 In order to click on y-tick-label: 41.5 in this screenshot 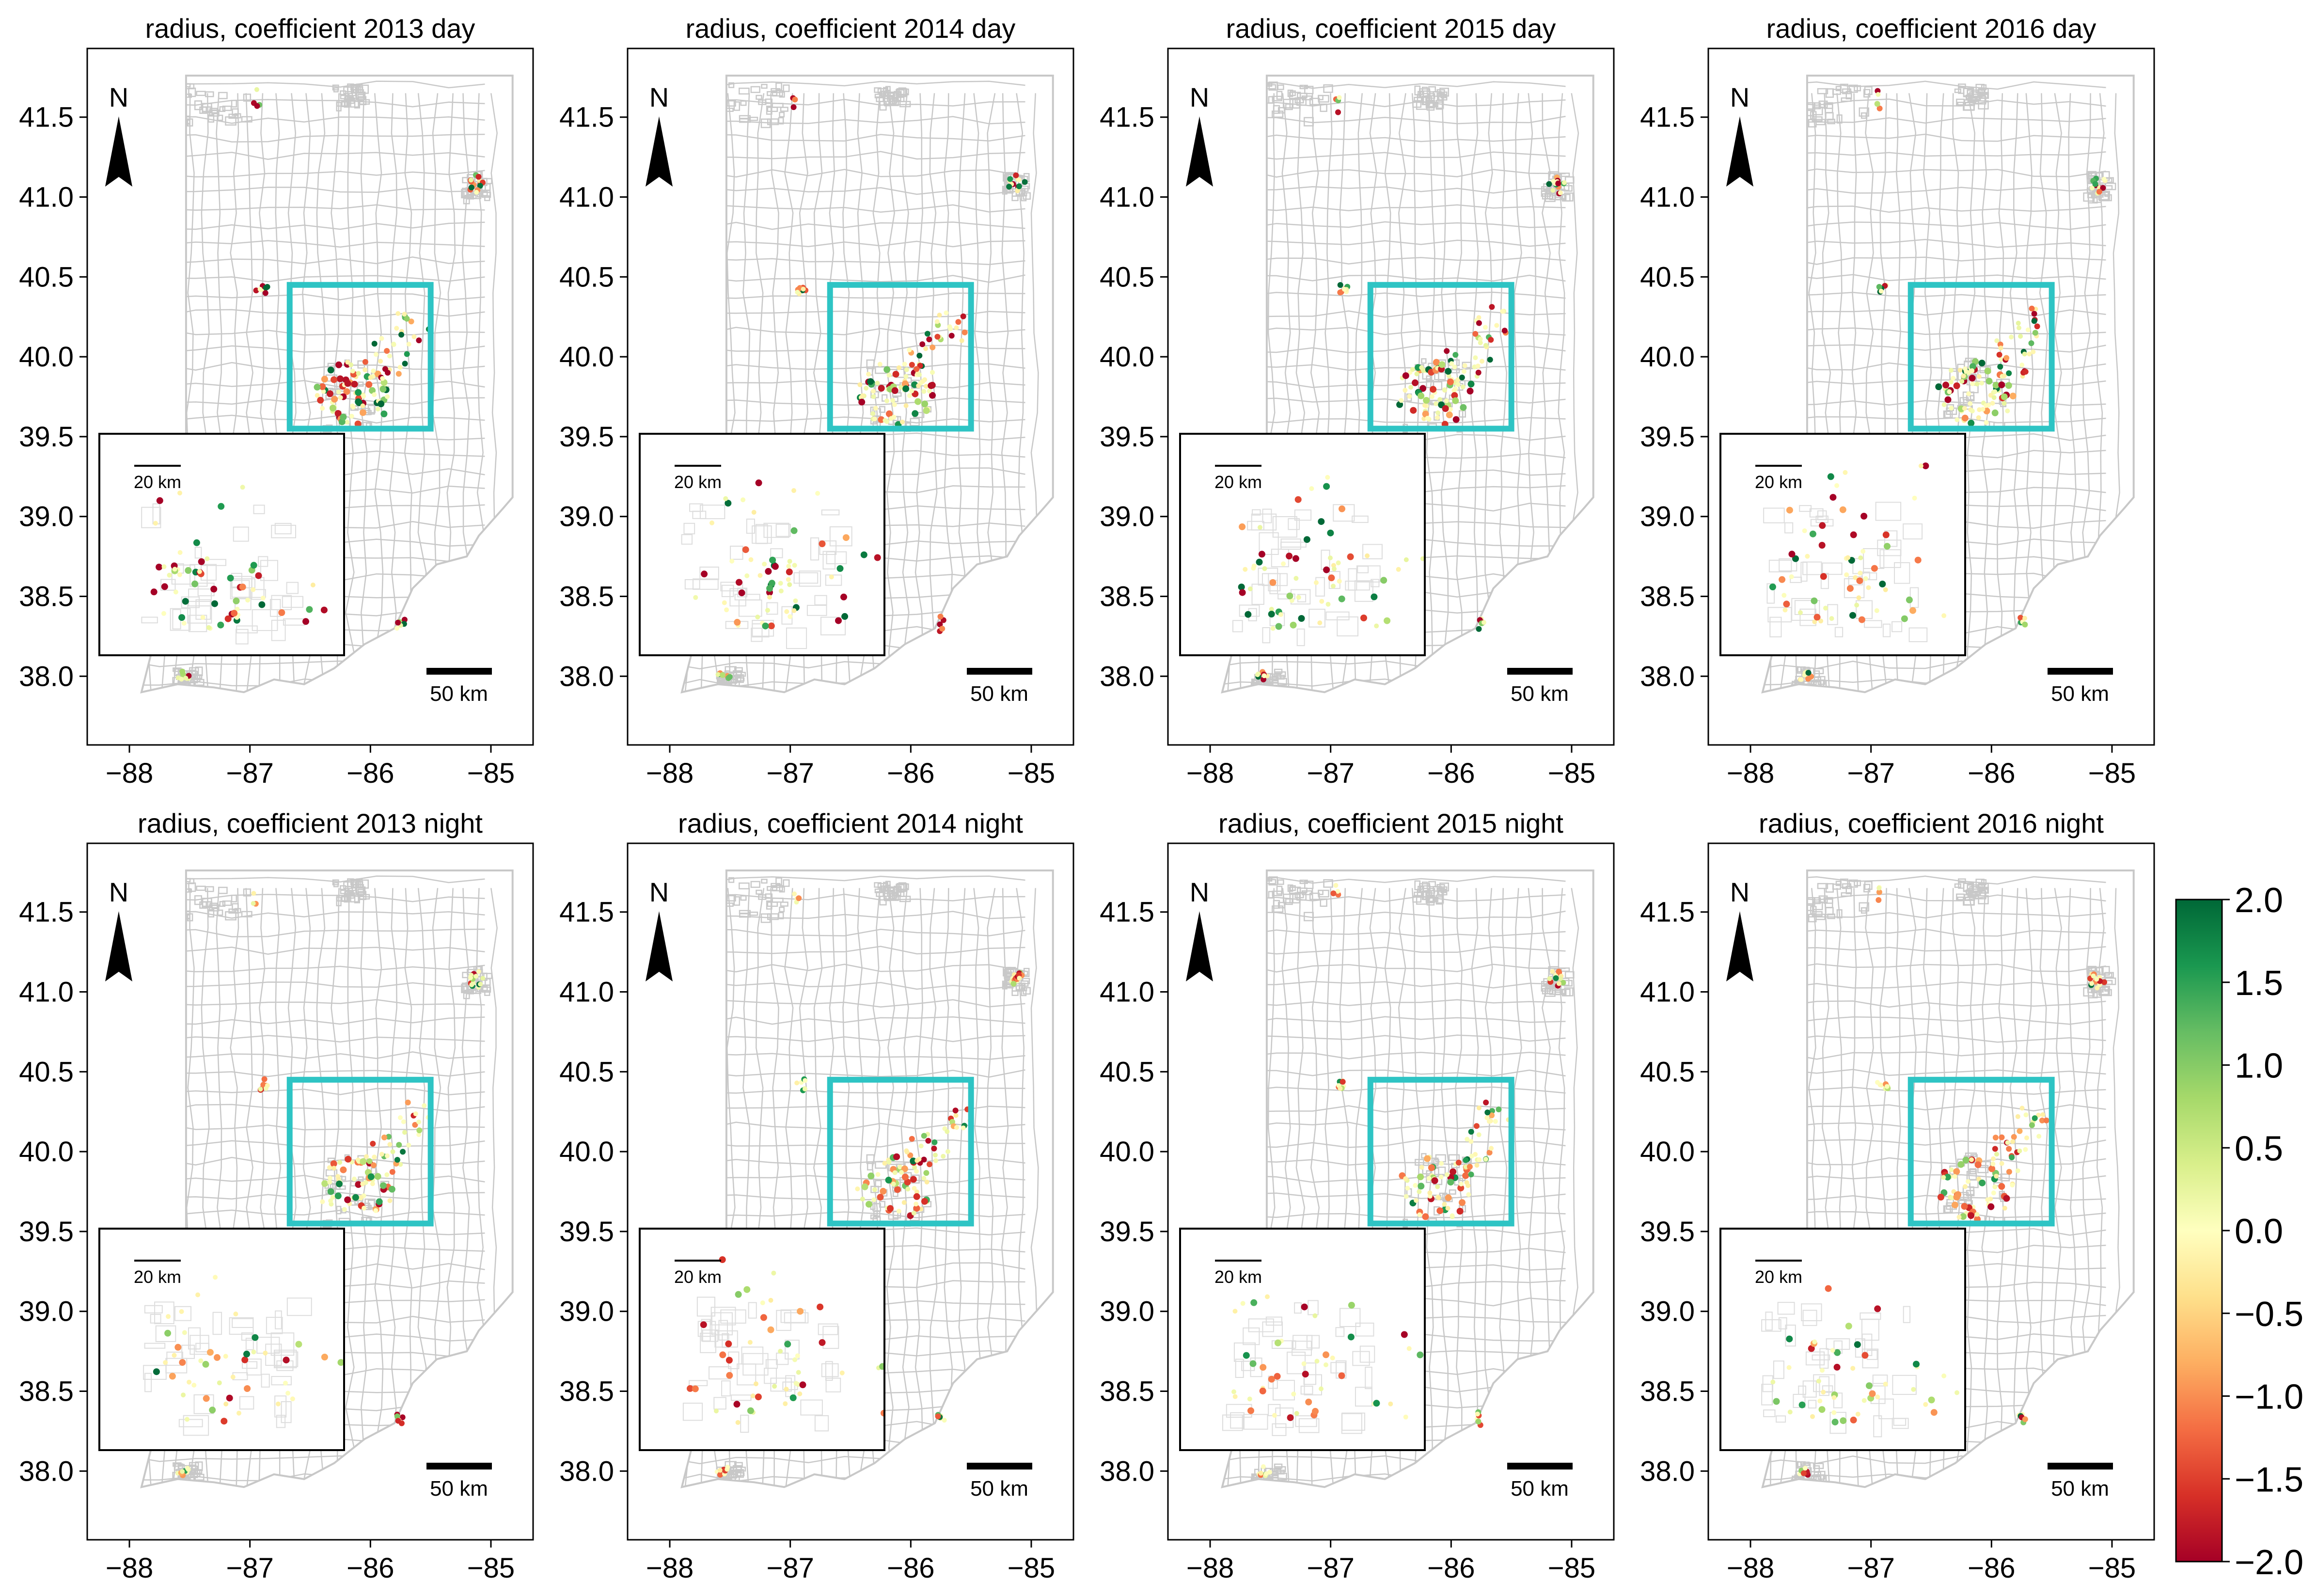, I will do `click(1127, 913)`.